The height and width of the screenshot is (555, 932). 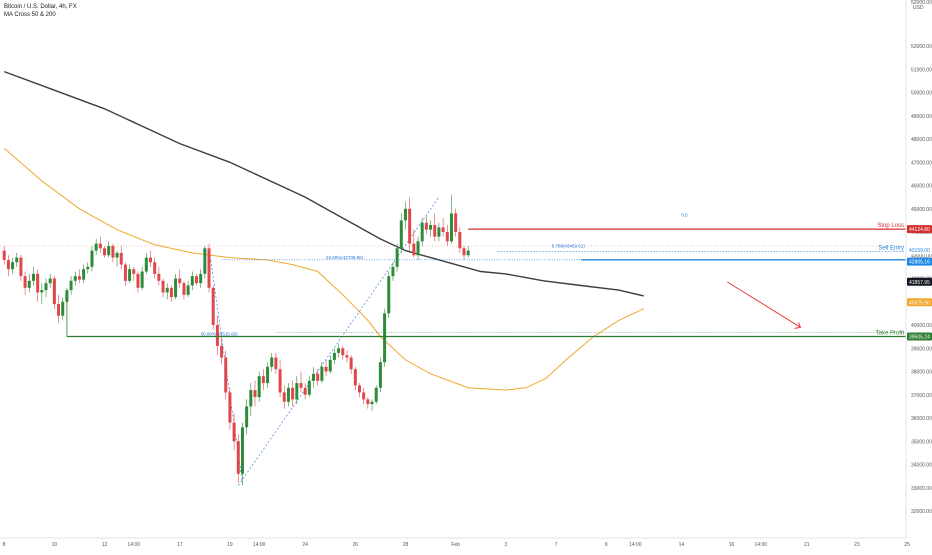 I want to click on fib-swing-up-line, so click(x=339, y=341).